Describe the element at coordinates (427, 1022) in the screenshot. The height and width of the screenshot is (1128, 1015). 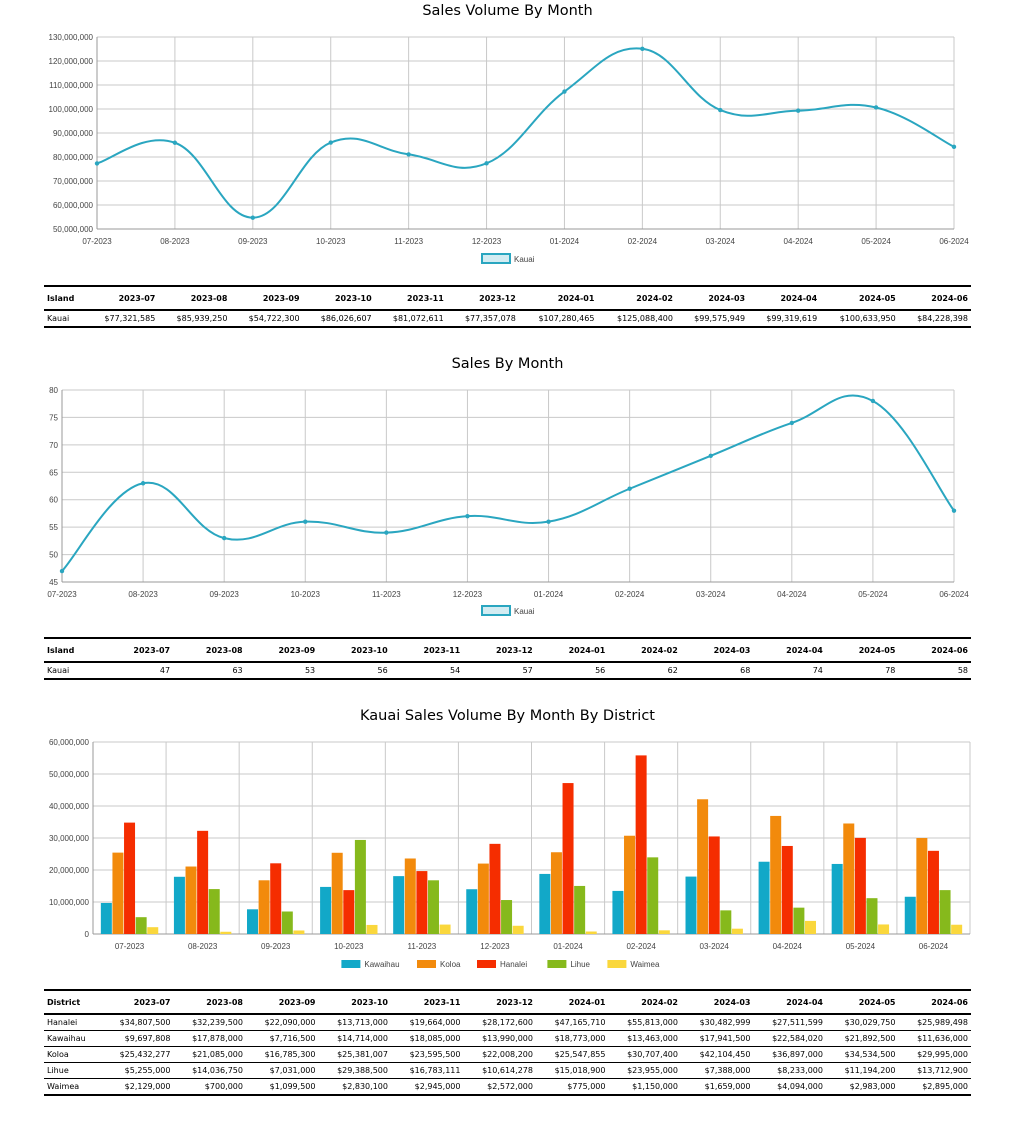
I see `table-cell: $19,664,000` at that location.